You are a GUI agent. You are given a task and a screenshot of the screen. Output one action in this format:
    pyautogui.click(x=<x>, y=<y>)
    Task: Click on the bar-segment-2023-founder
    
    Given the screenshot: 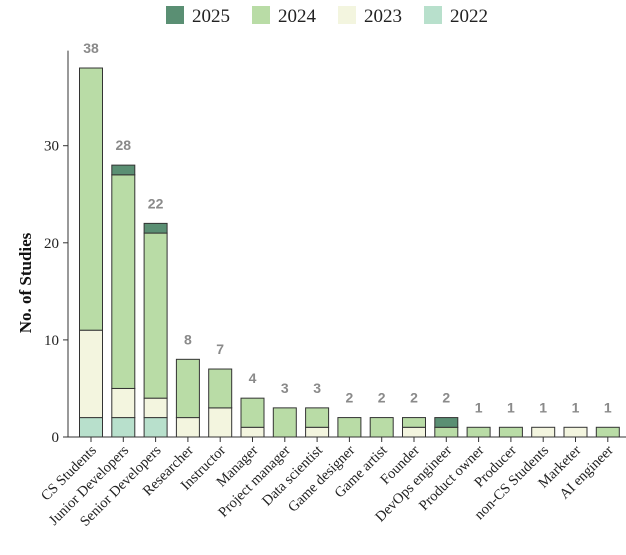 What is the action you would take?
    pyautogui.click(x=414, y=432)
    